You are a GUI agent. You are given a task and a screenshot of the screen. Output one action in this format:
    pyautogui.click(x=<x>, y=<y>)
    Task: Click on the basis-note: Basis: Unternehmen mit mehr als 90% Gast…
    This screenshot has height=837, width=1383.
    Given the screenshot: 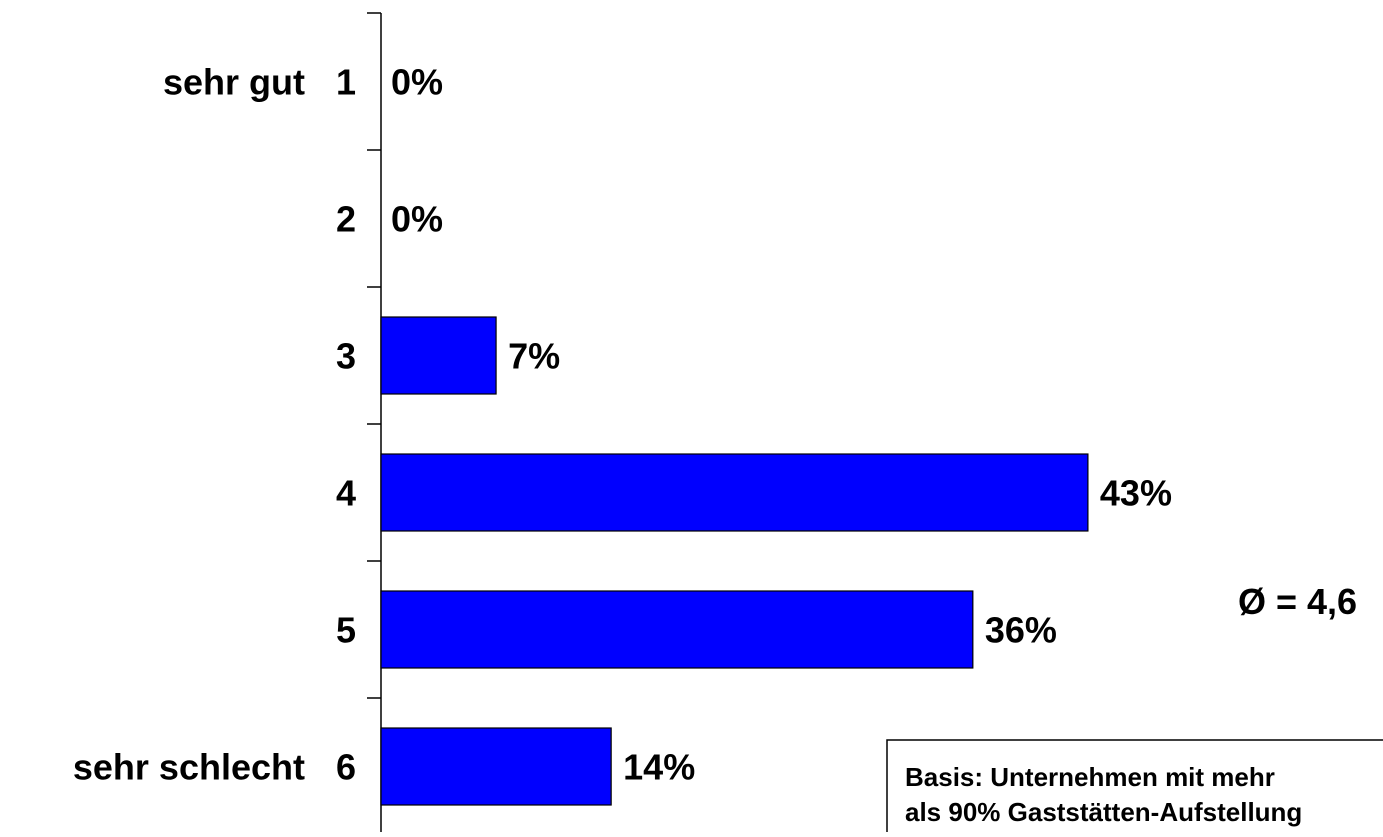 What is the action you would take?
    pyautogui.click(x=1134, y=788)
    